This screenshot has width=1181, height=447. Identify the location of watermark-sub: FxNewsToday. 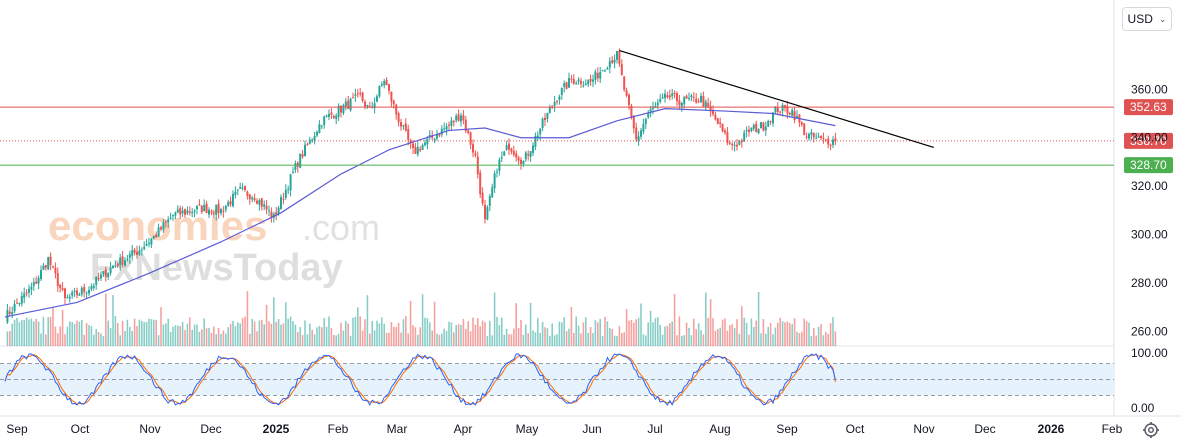
(216, 268).